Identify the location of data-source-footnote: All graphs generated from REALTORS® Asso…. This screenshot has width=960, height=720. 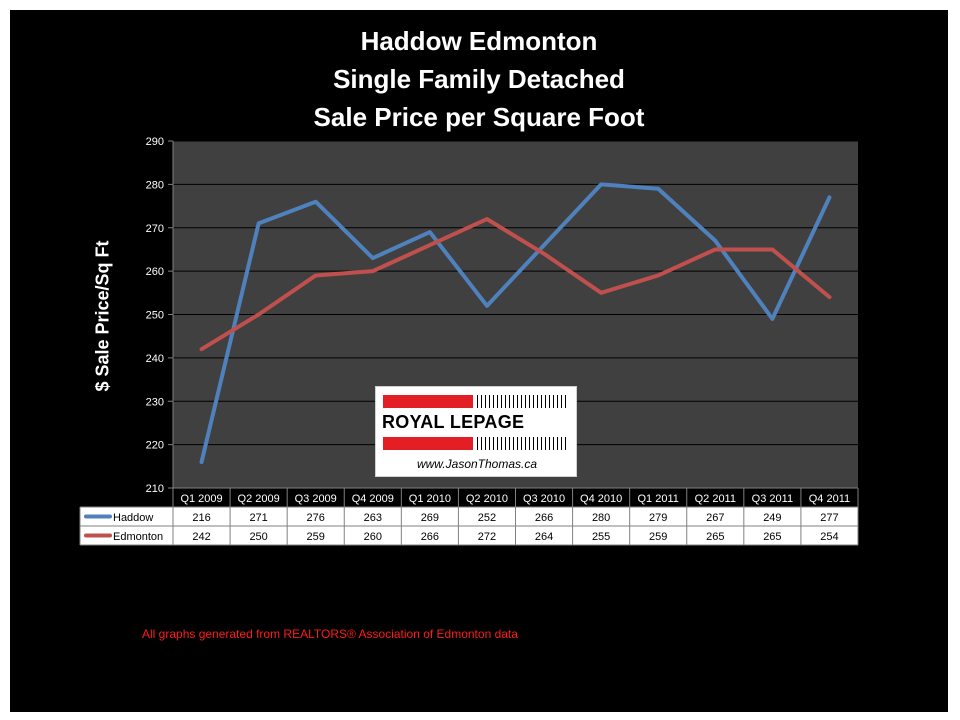
(330, 634).